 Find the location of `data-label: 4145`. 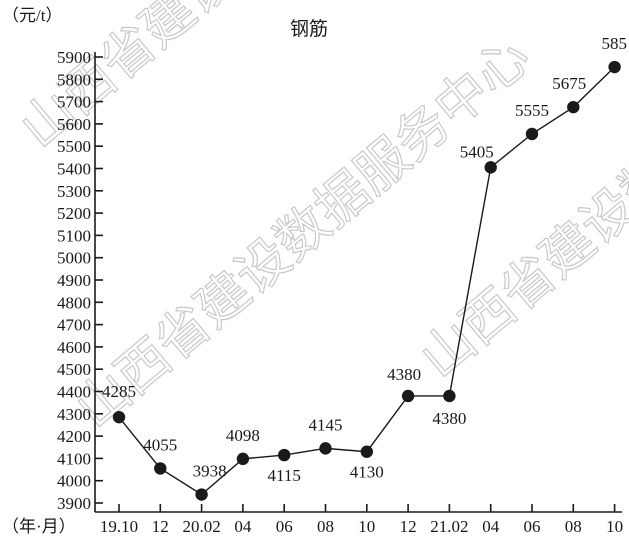

data-label: 4145 is located at coordinates (326, 424).